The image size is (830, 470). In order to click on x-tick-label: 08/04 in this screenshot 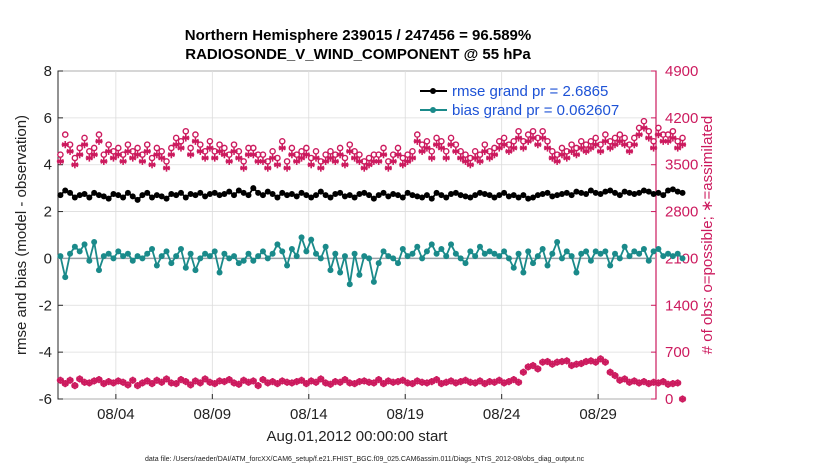, I will do `click(116, 414)`.